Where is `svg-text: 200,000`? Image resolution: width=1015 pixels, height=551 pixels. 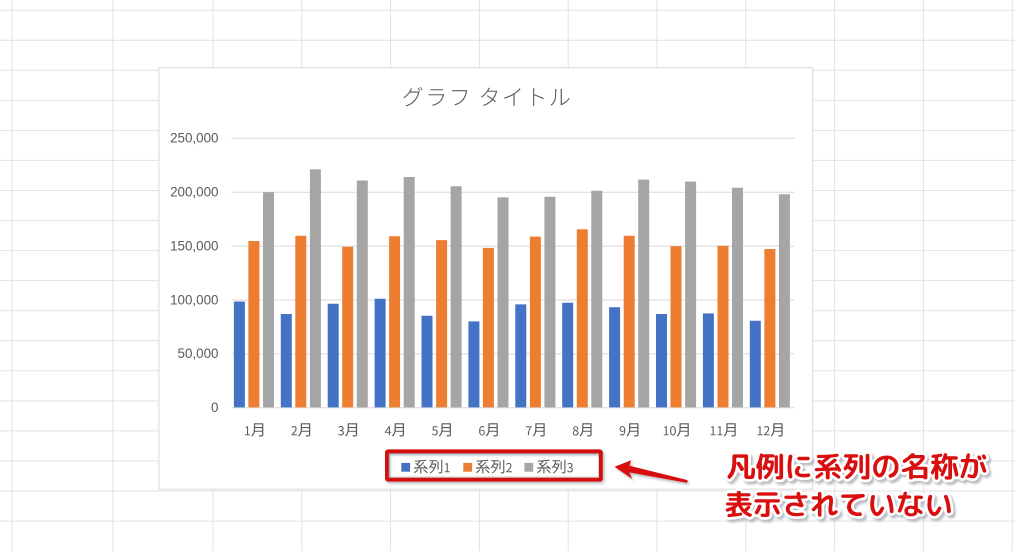 svg-text: 200,000 is located at coordinates (194, 192).